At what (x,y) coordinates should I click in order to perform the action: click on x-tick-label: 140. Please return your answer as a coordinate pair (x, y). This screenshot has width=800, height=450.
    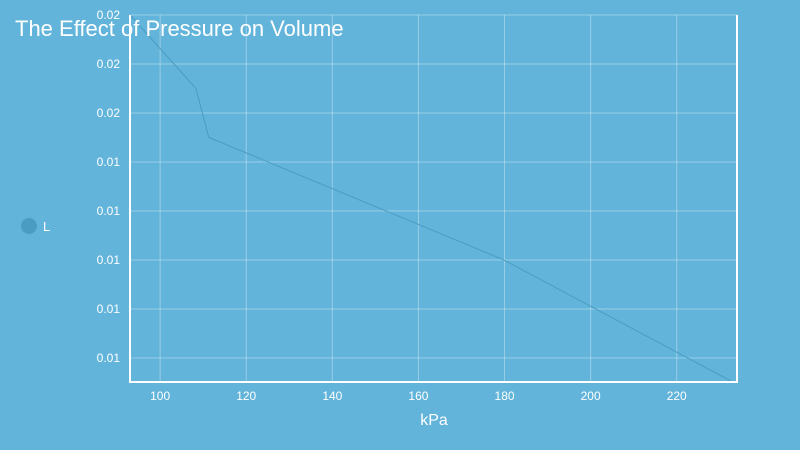
    Looking at the image, I should click on (332, 396).